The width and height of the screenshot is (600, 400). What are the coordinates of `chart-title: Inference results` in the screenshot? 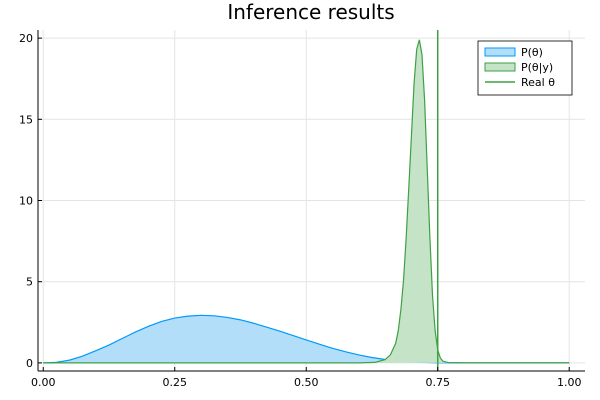 It's located at (310, 12).